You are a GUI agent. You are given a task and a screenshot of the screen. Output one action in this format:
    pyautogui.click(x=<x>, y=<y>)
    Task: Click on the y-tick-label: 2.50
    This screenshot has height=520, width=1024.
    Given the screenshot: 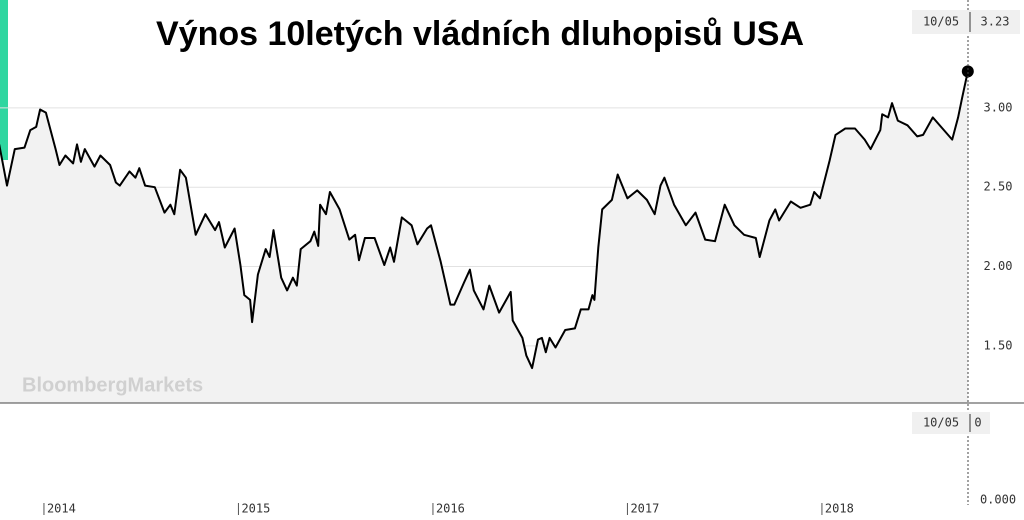 What is the action you would take?
    pyautogui.click(x=998, y=187)
    